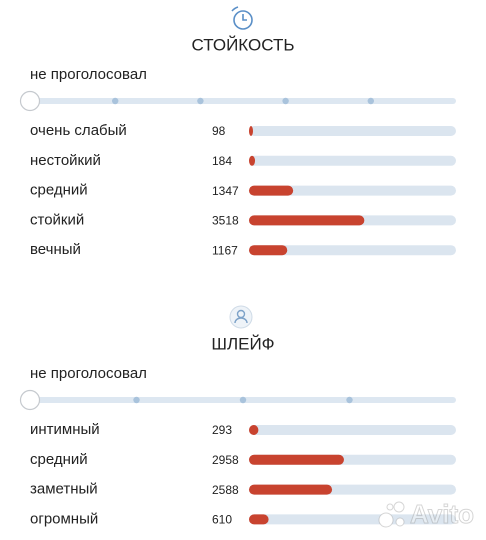 Image resolution: width=486 pixels, height=540 pixels. Describe the element at coordinates (222, 430) in the screenshot. I see `option-count: 293` at that location.